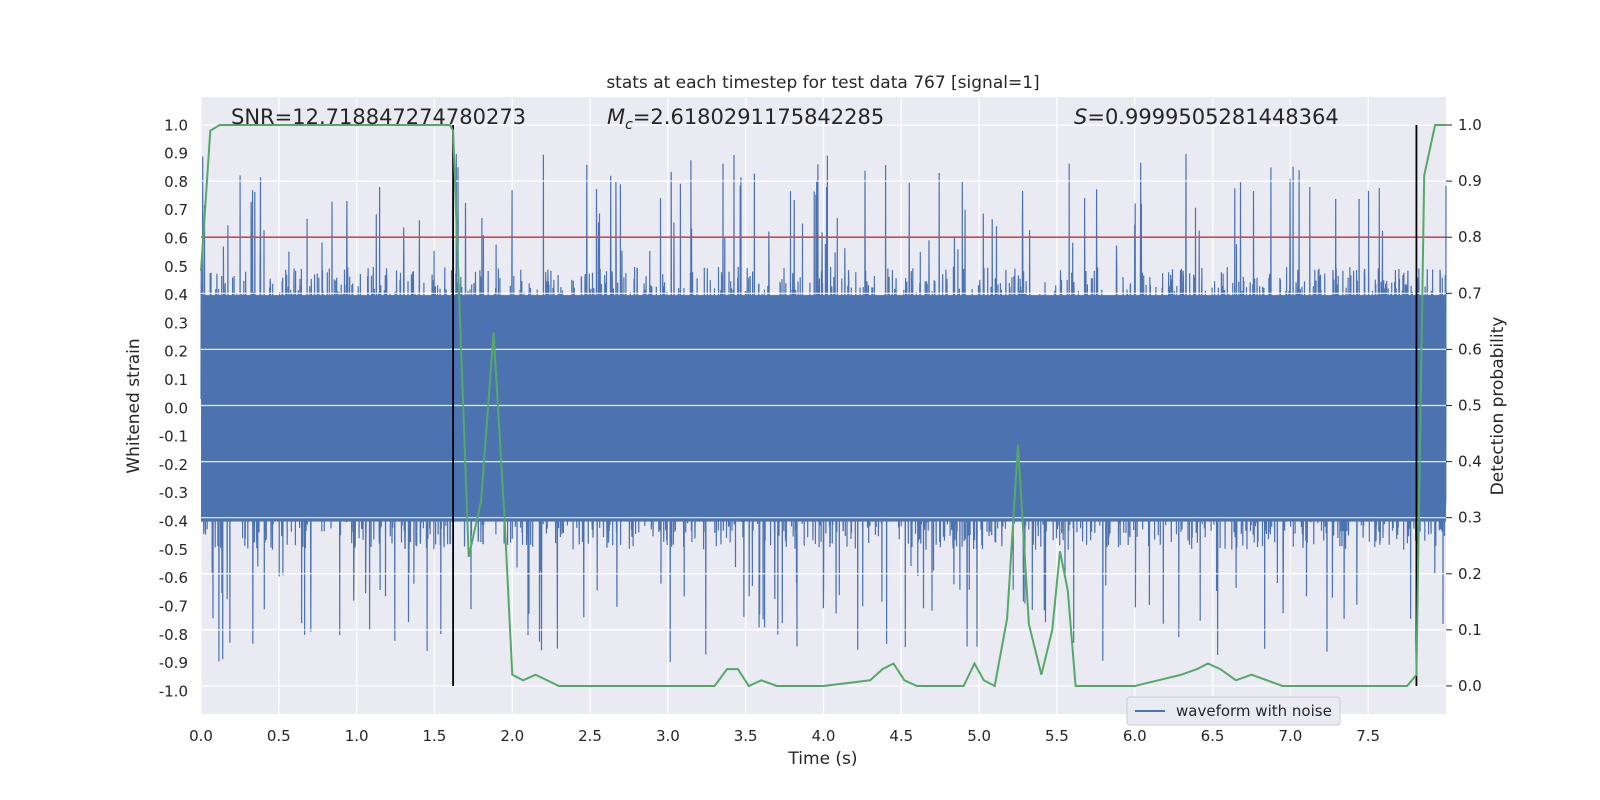 This screenshot has width=1600, height=800. What do you see at coordinates (173, 606) in the screenshot?
I see `y-tick-label: -0.7` at bounding box center [173, 606].